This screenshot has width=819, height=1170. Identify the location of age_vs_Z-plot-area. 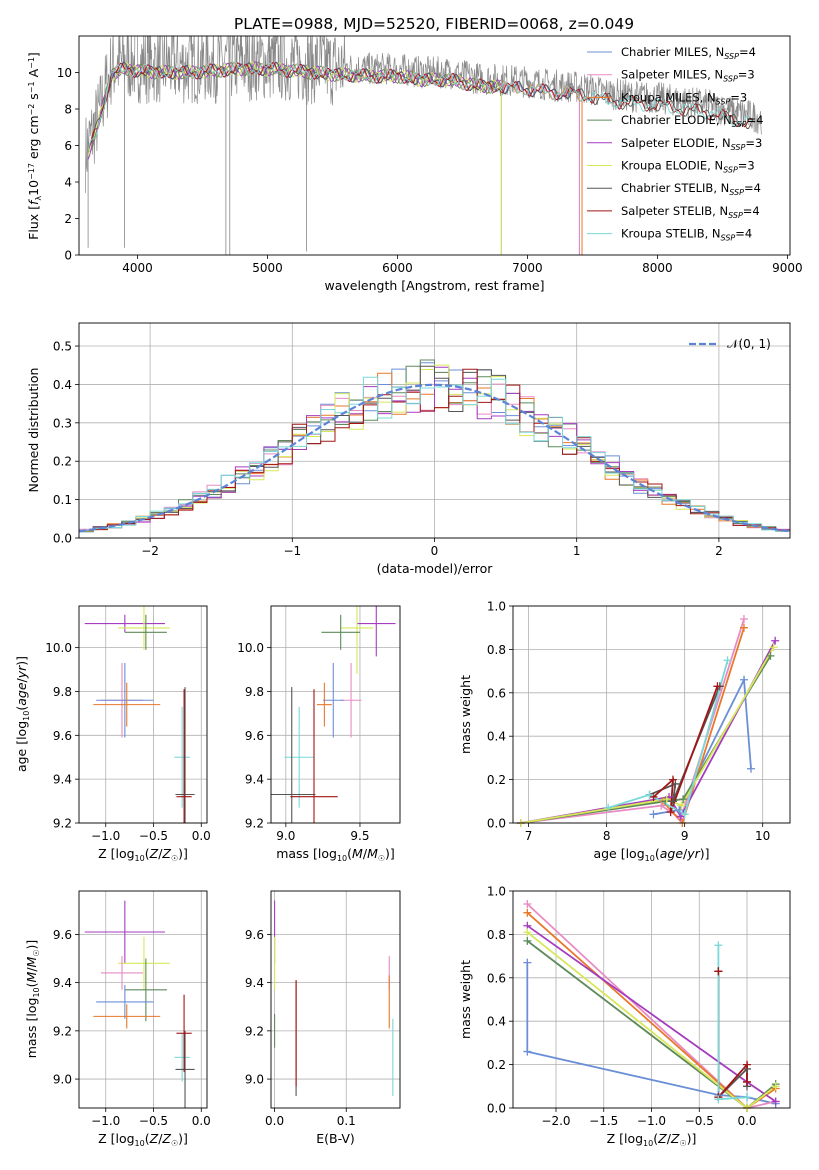
(139, 714).